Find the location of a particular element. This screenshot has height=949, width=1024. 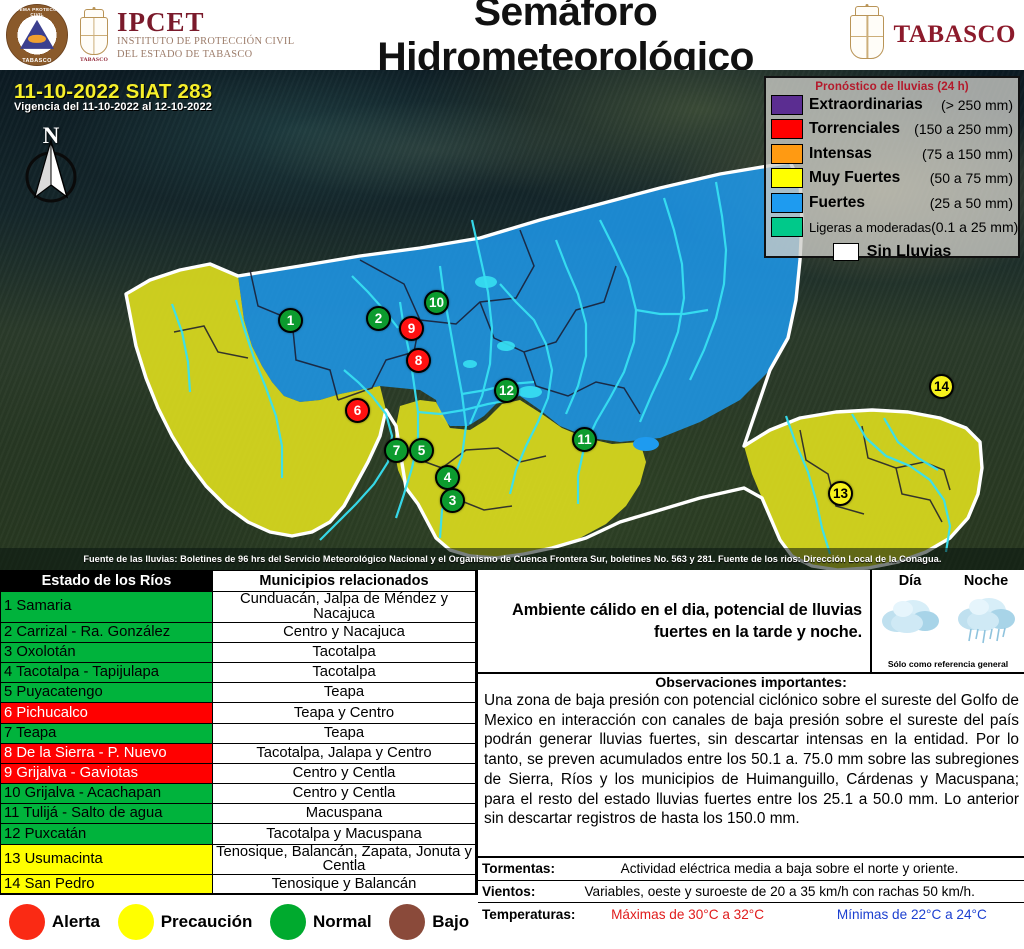

table-row: 14 San Pedro Tenosique y Balancán is located at coordinates (238, 885).